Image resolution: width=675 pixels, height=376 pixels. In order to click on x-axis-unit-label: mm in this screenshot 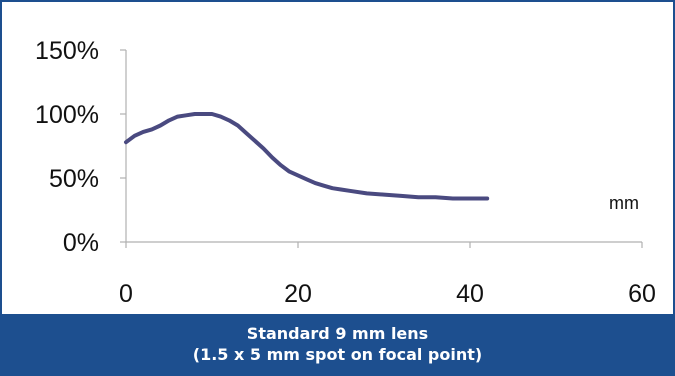, I will do `click(624, 203)`.